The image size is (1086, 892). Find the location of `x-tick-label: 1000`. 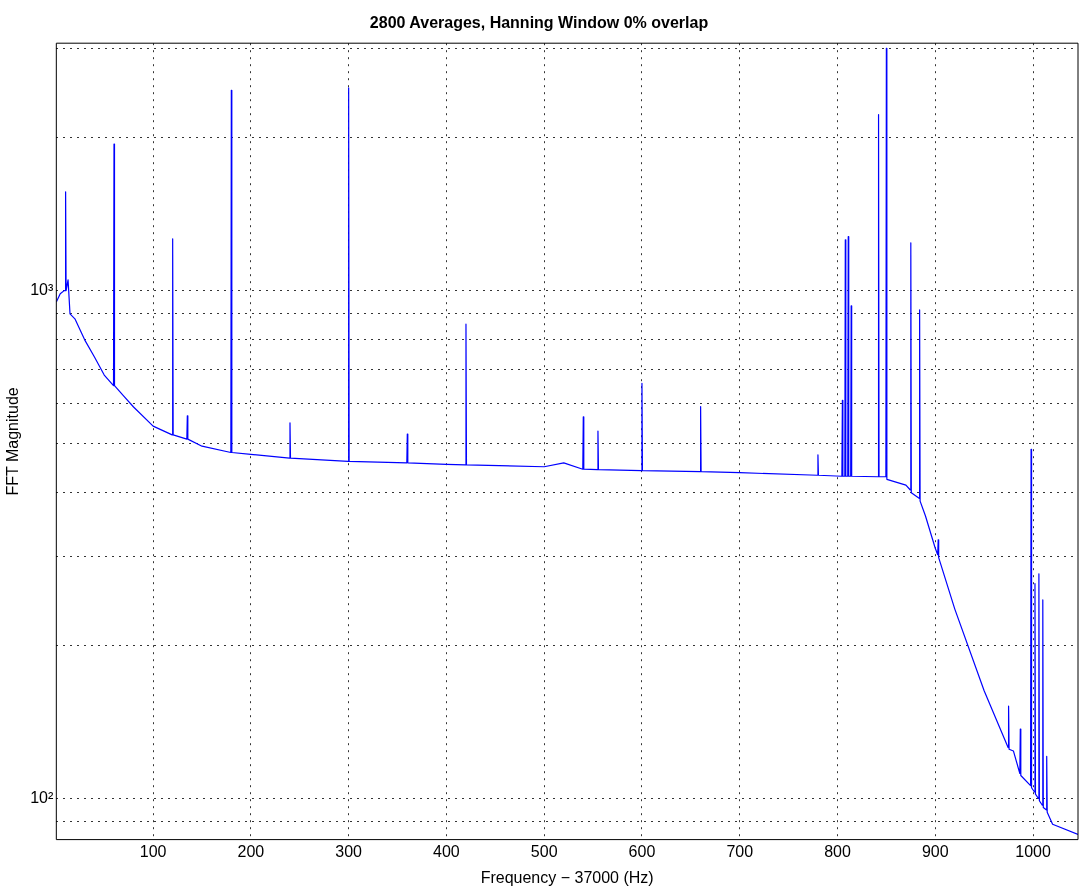

x-tick-label: 1000 is located at coordinates (1033, 851).